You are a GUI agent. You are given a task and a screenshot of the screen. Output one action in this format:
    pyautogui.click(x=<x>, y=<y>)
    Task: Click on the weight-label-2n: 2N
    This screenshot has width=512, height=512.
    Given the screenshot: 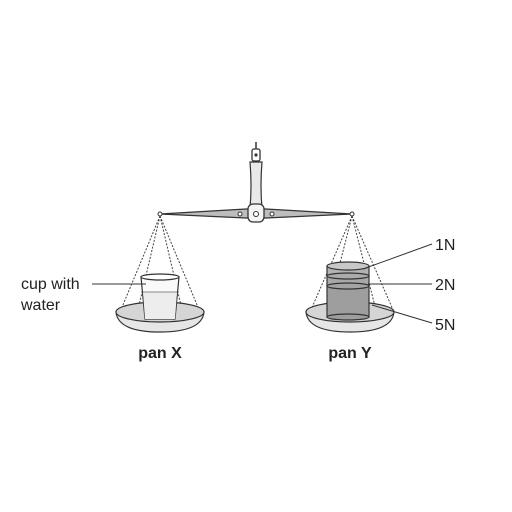 What is the action you would take?
    pyautogui.click(x=445, y=285)
    